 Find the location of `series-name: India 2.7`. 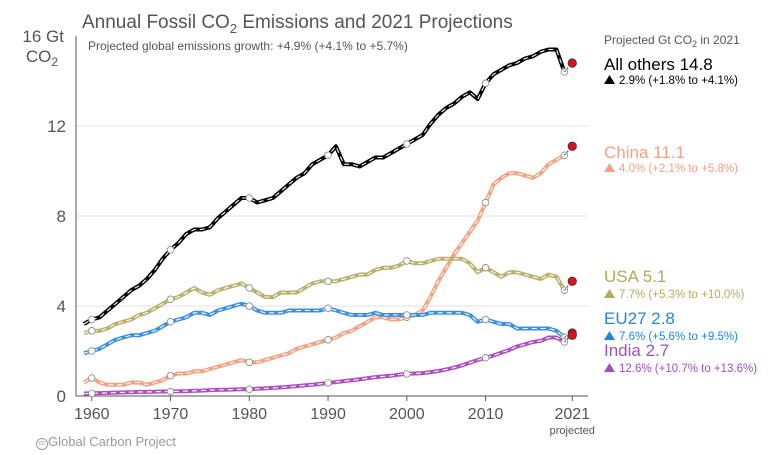

series-name: India 2.7 is located at coordinates (636, 350).